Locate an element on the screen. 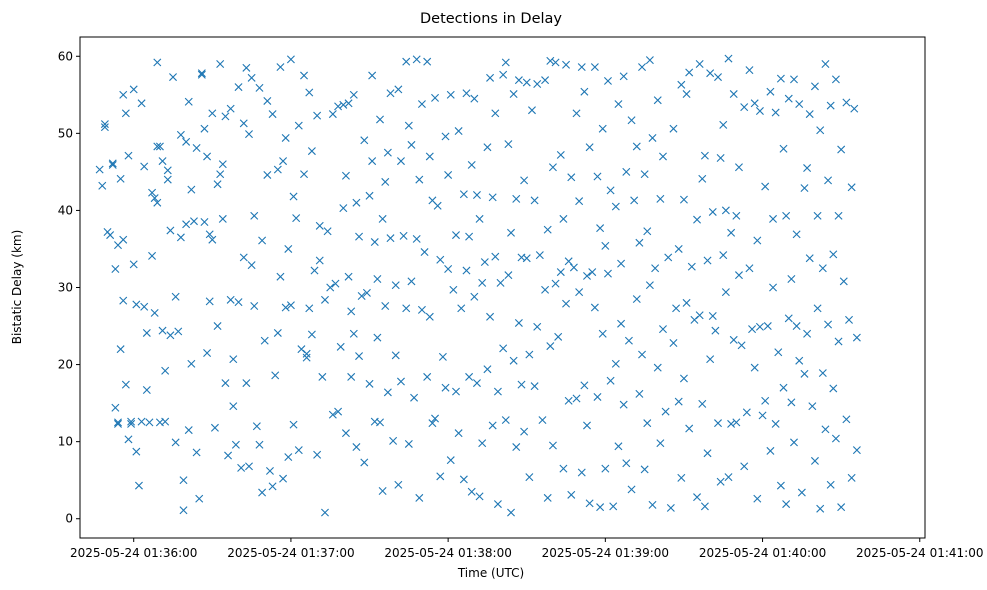  x-tick-label: 2025-05-24 01:38:00 is located at coordinates (447, 553).